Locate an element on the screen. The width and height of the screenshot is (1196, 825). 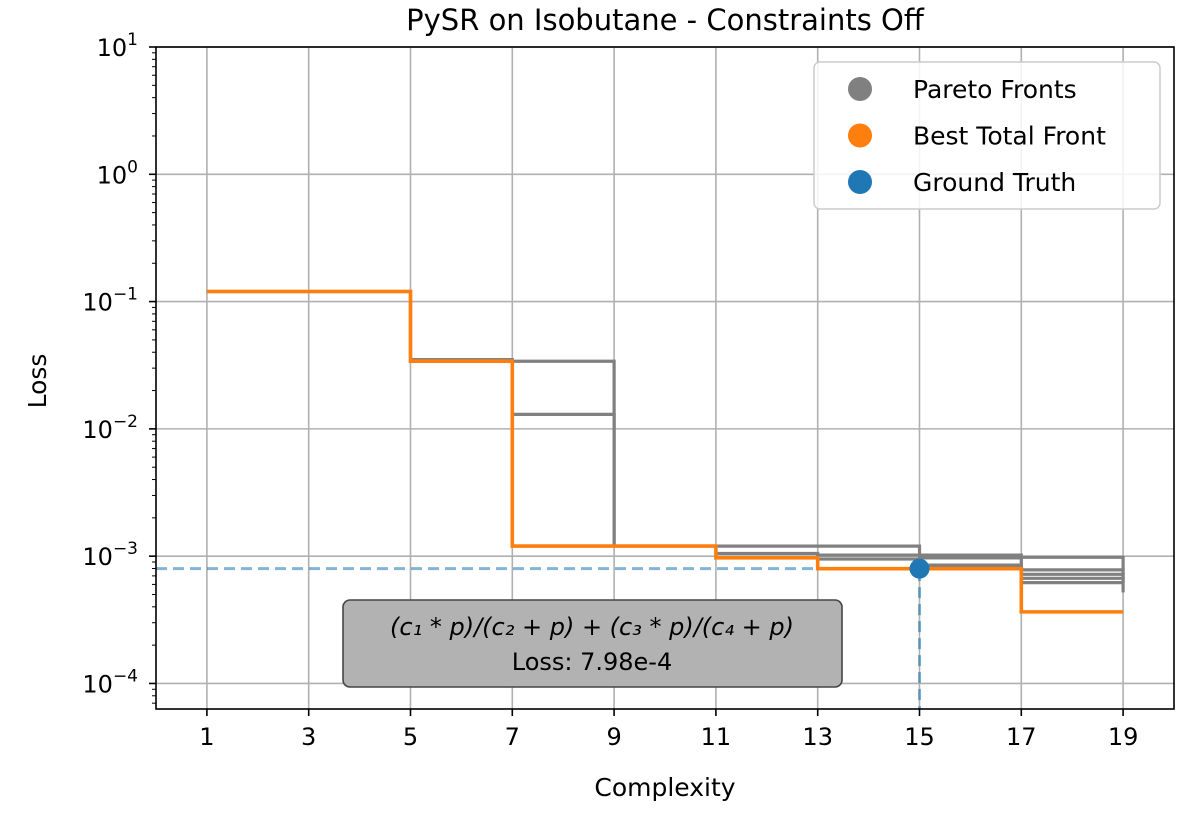
y-axis: 10⁻⁴ 10⁻³ 10⁻² 10⁻¹ 10⁰ 10¹ is located at coordinates (119, 367).